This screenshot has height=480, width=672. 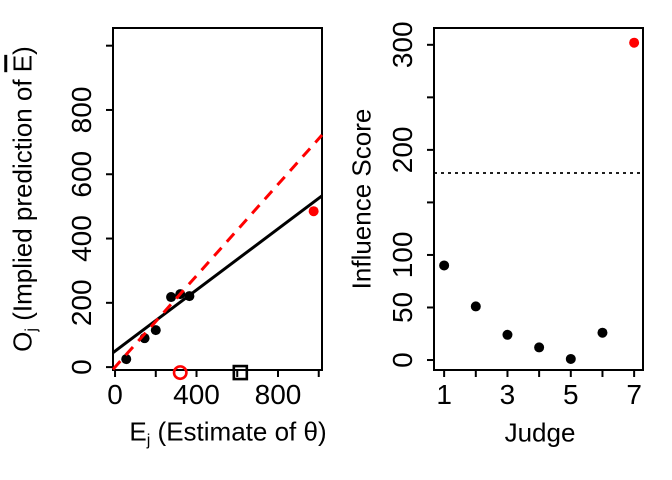 I want to click on x-tick-label: 0, so click(x=115, y=394).